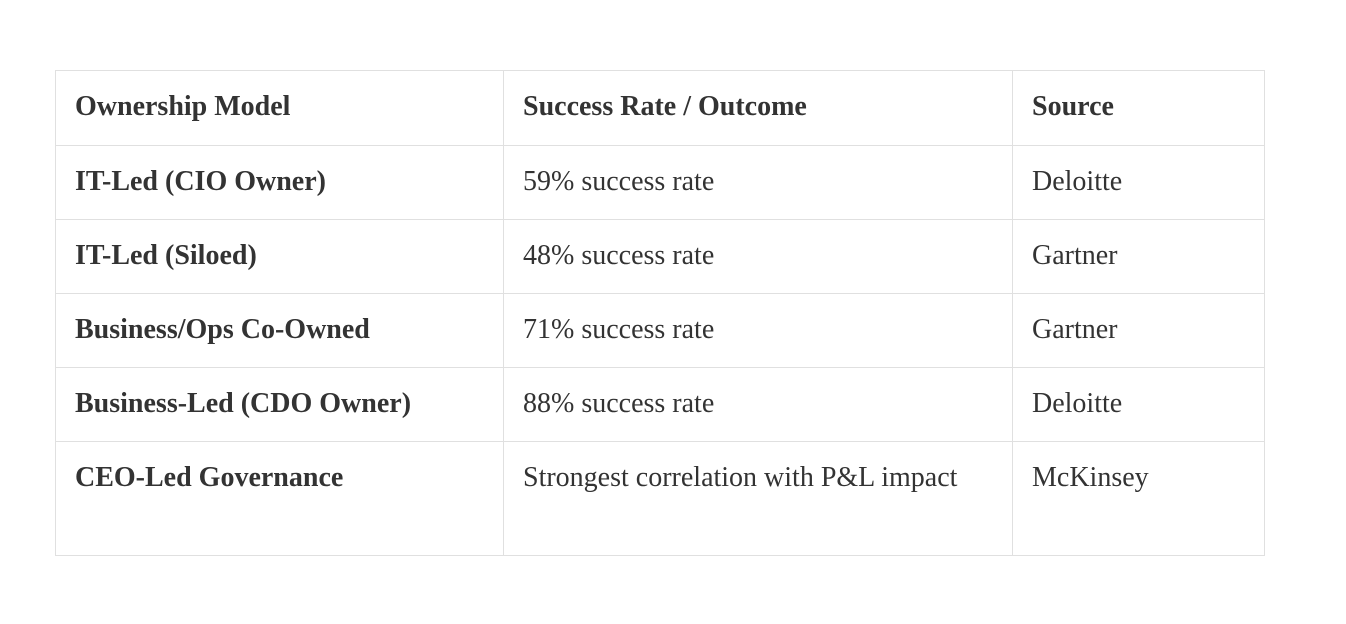  I want to click on column-header-source: Source, so click(1138, 108).